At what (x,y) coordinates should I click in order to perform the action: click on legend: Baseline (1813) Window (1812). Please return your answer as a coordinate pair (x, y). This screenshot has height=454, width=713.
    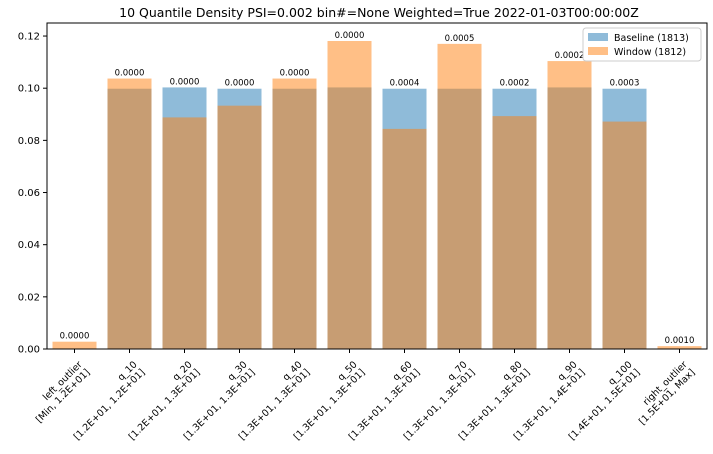
    Looking at the image, I should click on (642, 44).